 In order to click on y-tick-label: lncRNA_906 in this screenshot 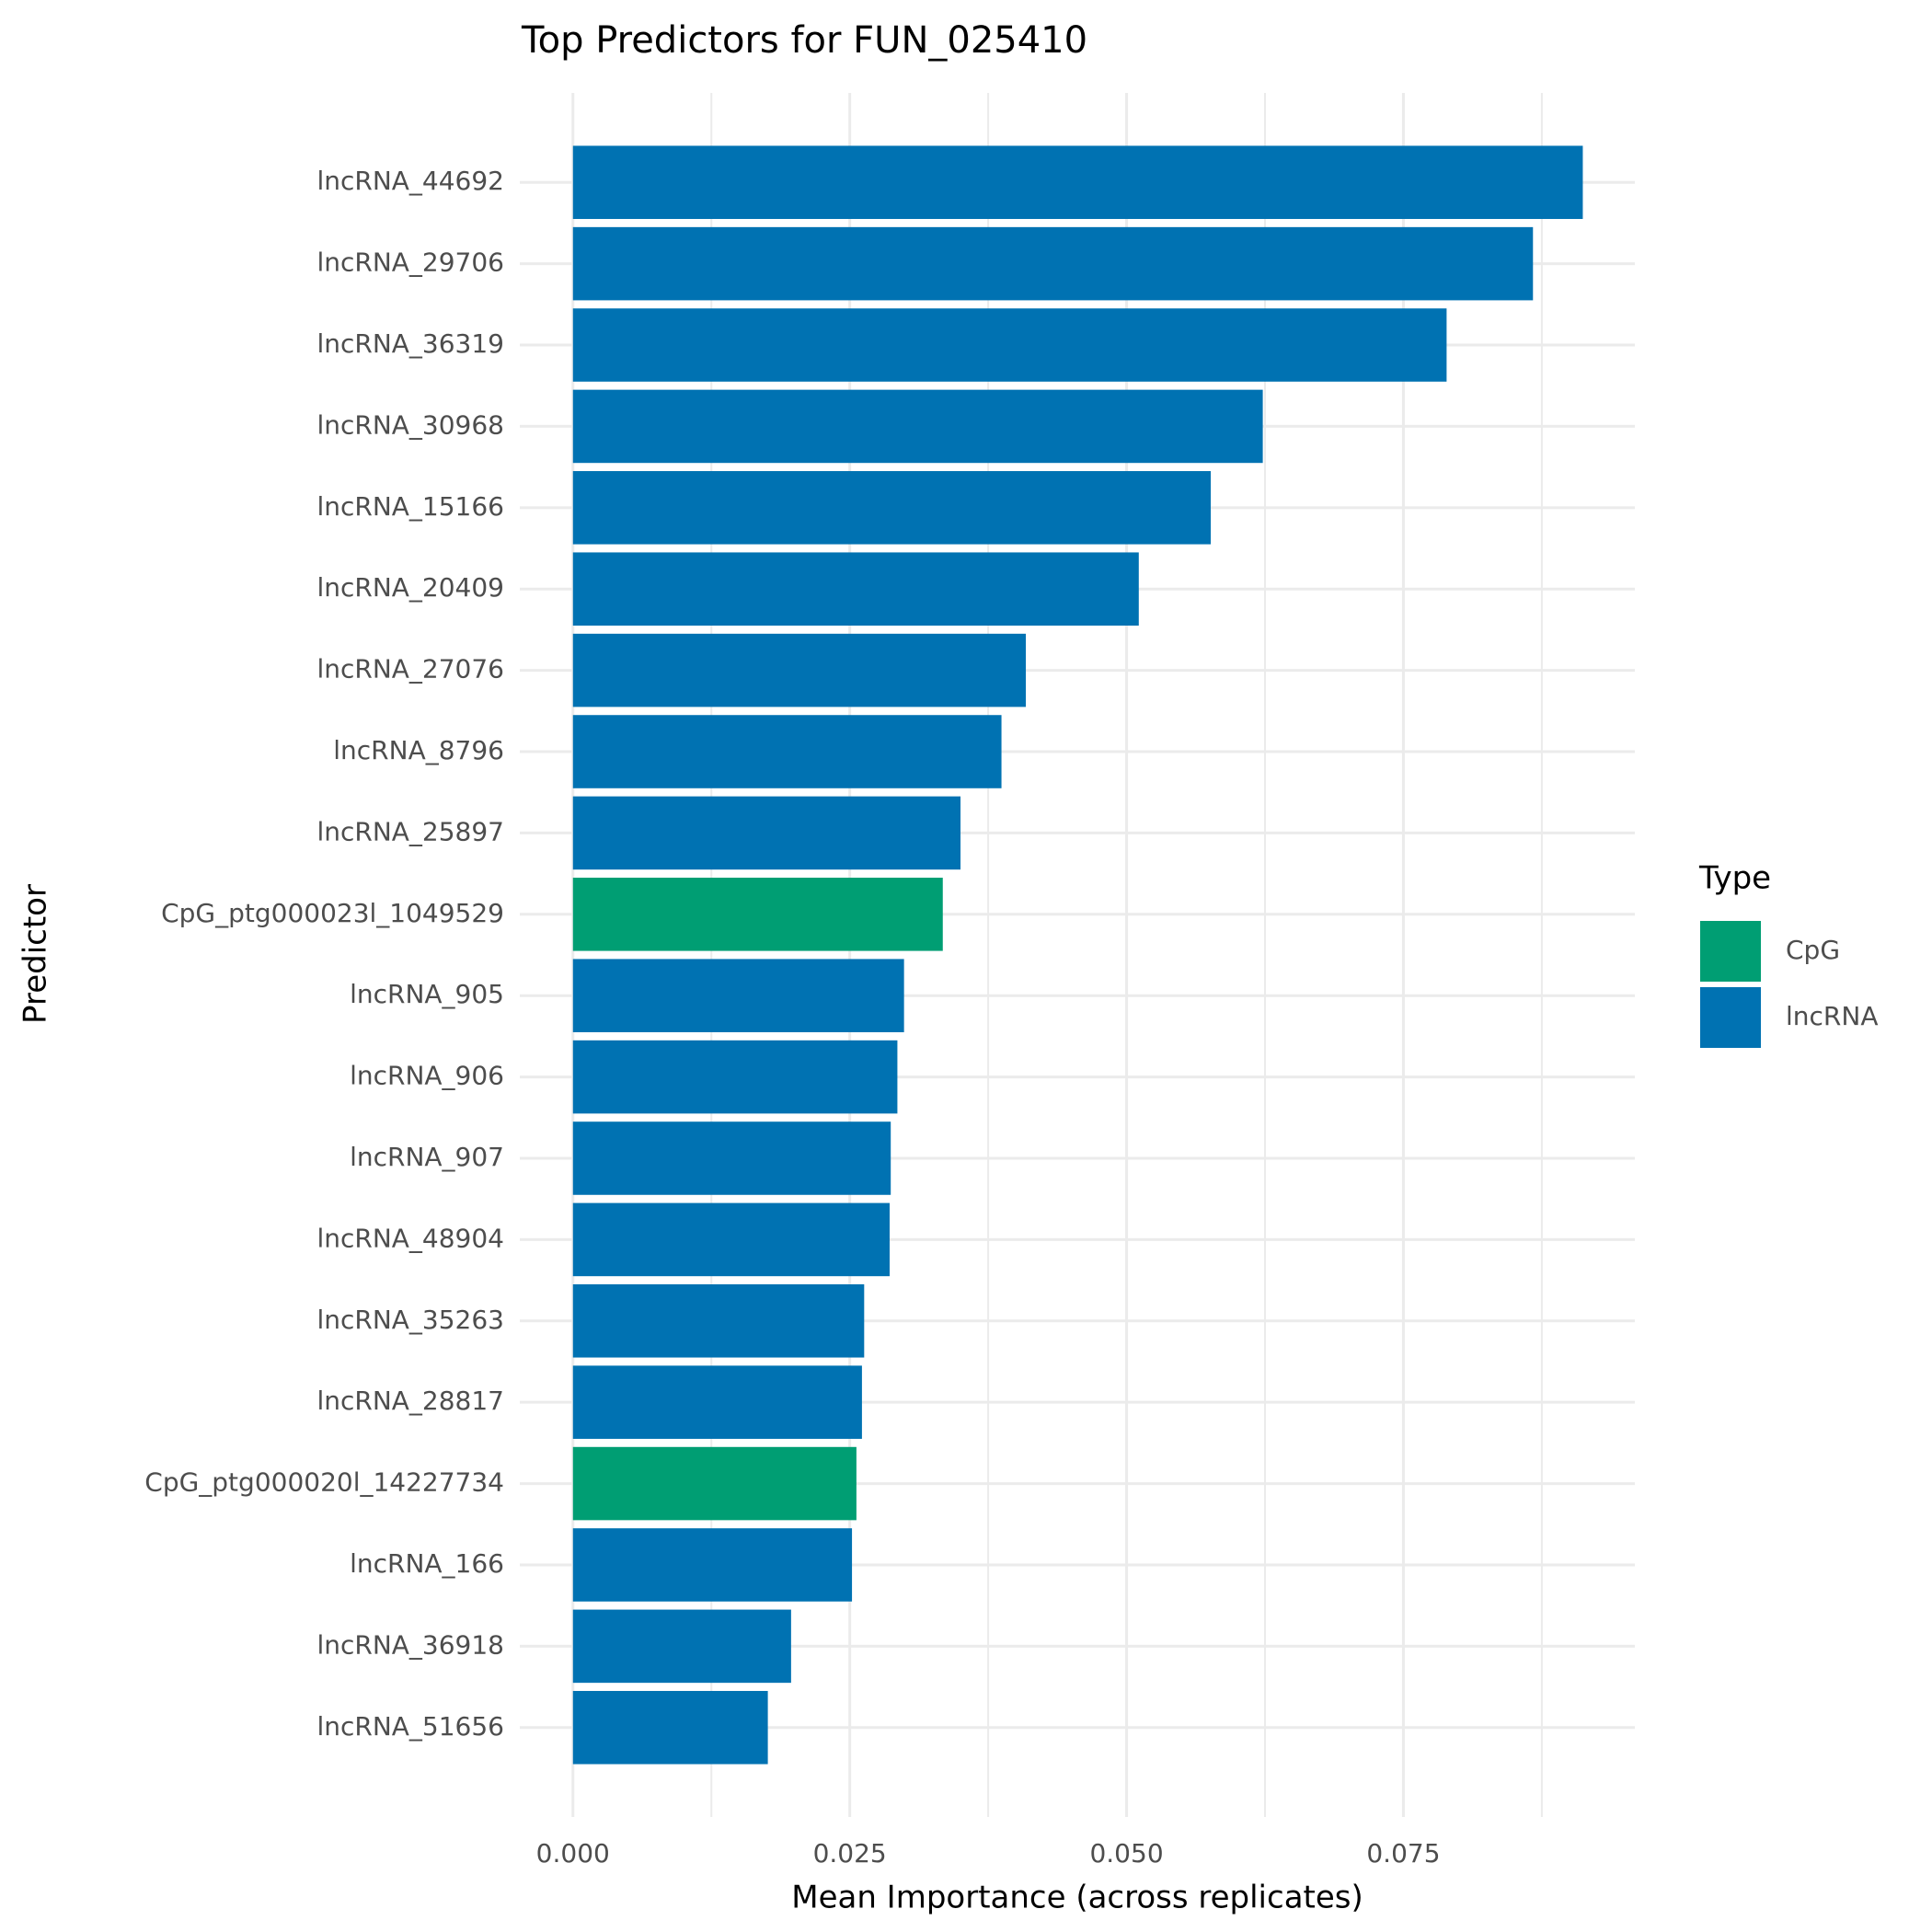, I will do `click(427, 1076)`.